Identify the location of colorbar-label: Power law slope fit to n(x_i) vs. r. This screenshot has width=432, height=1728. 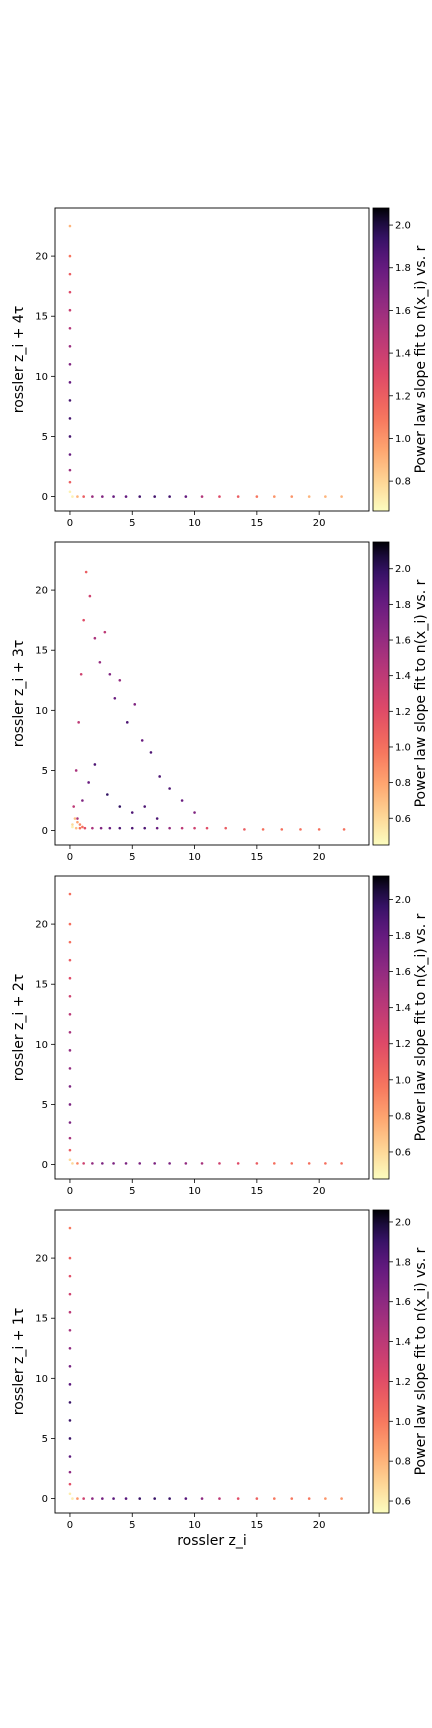
(421, 1361).